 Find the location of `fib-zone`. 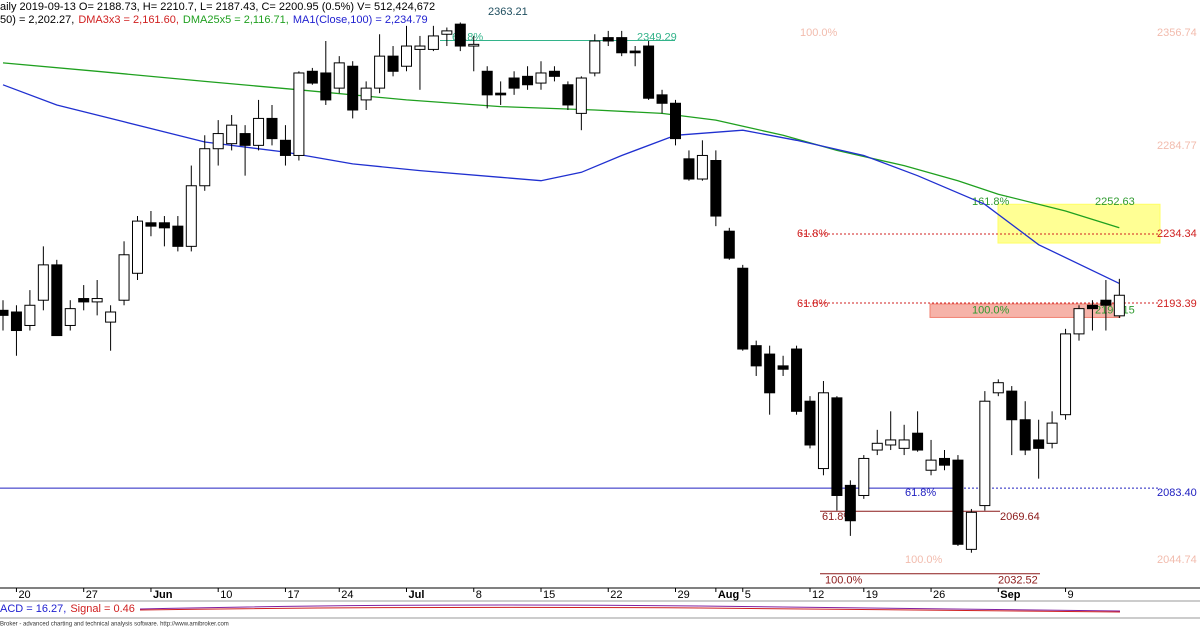

fib-zone is located at coordinates (1079, 223).